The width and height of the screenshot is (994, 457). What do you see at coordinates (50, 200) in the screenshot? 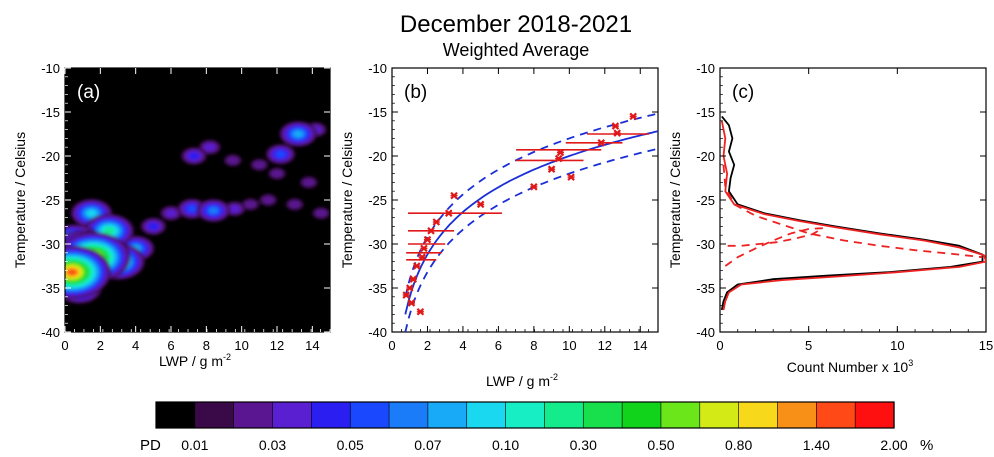
I see `panel-a-ytick-label: -25` at bounding box center [50, 200].